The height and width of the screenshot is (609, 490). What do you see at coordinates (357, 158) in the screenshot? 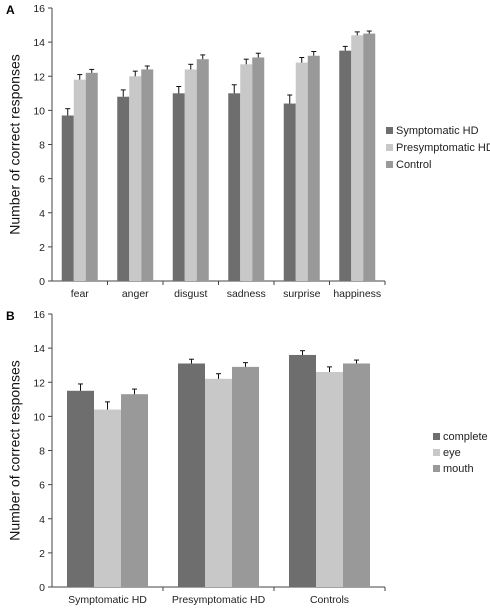
I see `bar-presymptomatic-hd-happiness` at bounding box center [357, 158].